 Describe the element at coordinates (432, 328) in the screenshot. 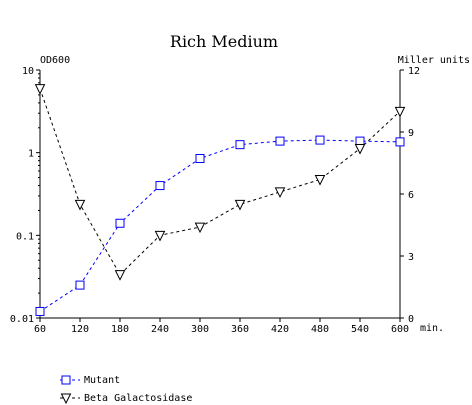

I see `x-unit-label: min.` at that location.